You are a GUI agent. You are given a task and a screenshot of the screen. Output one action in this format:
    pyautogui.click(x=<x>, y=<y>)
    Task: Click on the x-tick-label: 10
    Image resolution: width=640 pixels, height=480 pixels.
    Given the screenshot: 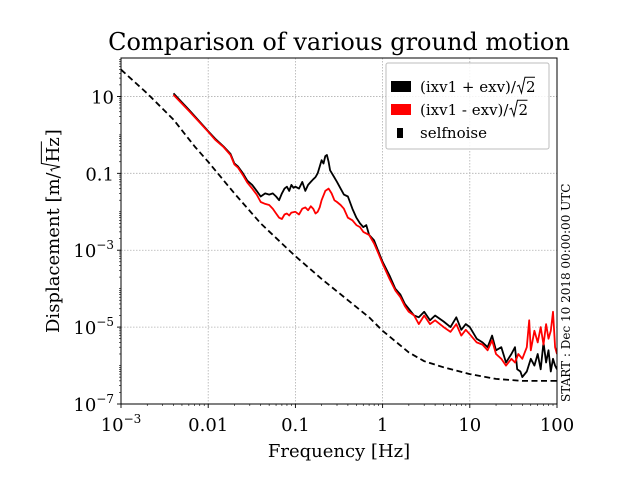 What is the action you would take?
    pyautogui.click(x=469, y=425)
    